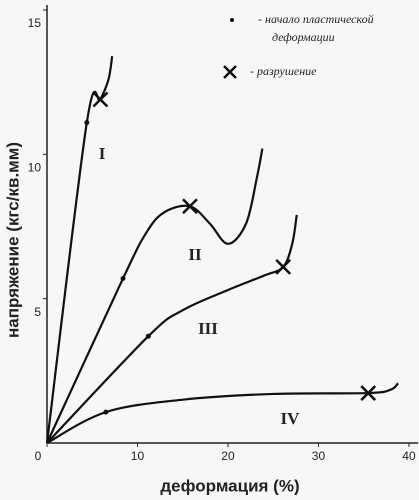  What do you see at coordinates (195, 254) in the screenshot?
I see `curve-label: II` at bounding box center [195, 254].